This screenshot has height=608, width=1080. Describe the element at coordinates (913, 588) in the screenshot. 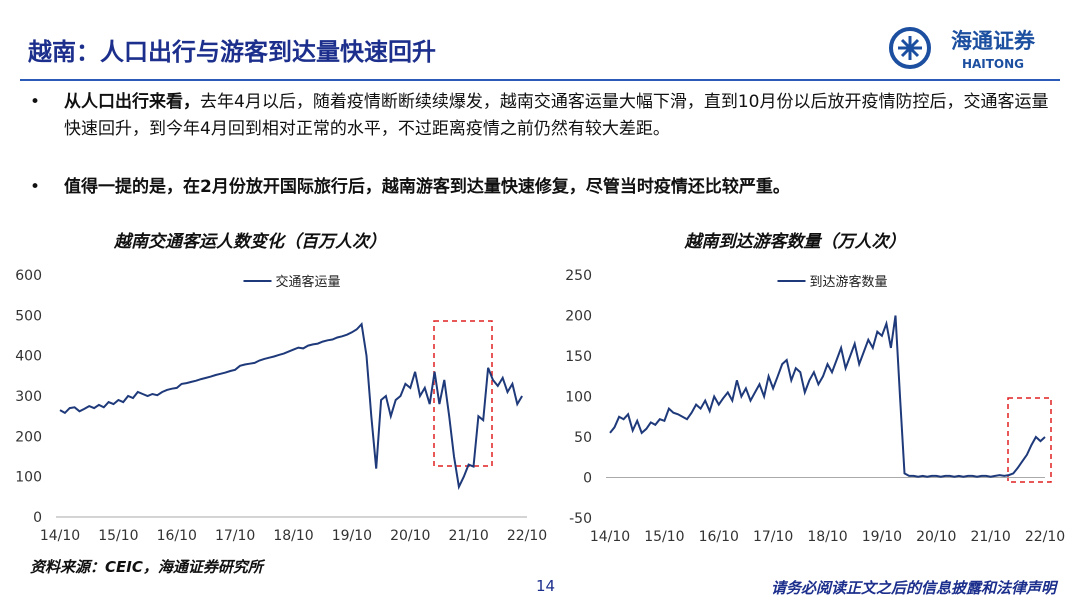

I see `disclaimer: 请务必阅读正文之后的信息披露和法律声明` at that location.